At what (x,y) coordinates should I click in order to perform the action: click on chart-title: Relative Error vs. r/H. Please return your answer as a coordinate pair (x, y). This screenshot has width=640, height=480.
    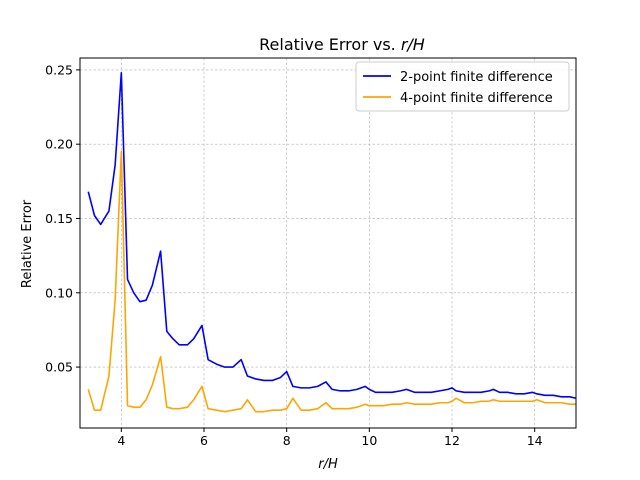
    Looking at the image, I should click on (342, 44).